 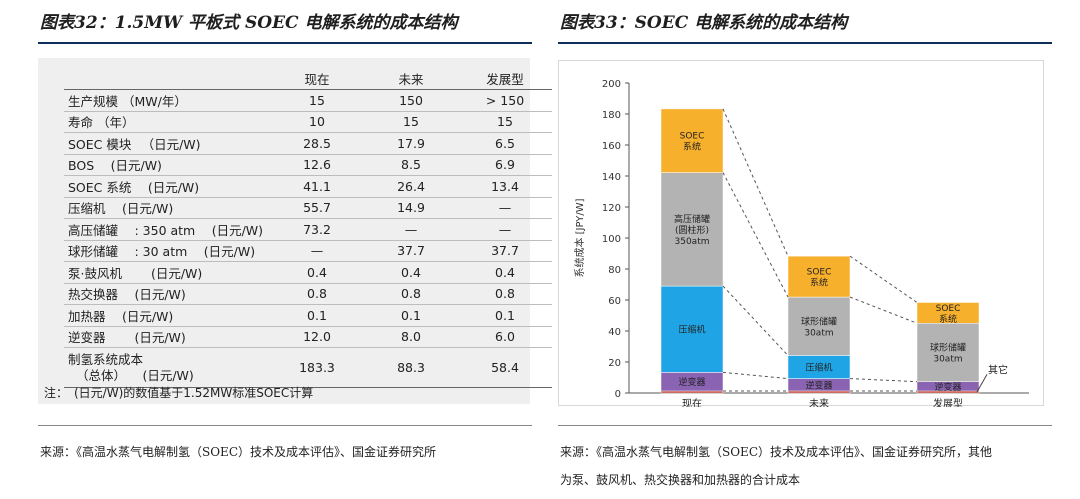 I want to click on table-total-row: 制氢系统成本 （总体） (日元/W) 183.3 88.3 58.4, so click(x=308, y=367).